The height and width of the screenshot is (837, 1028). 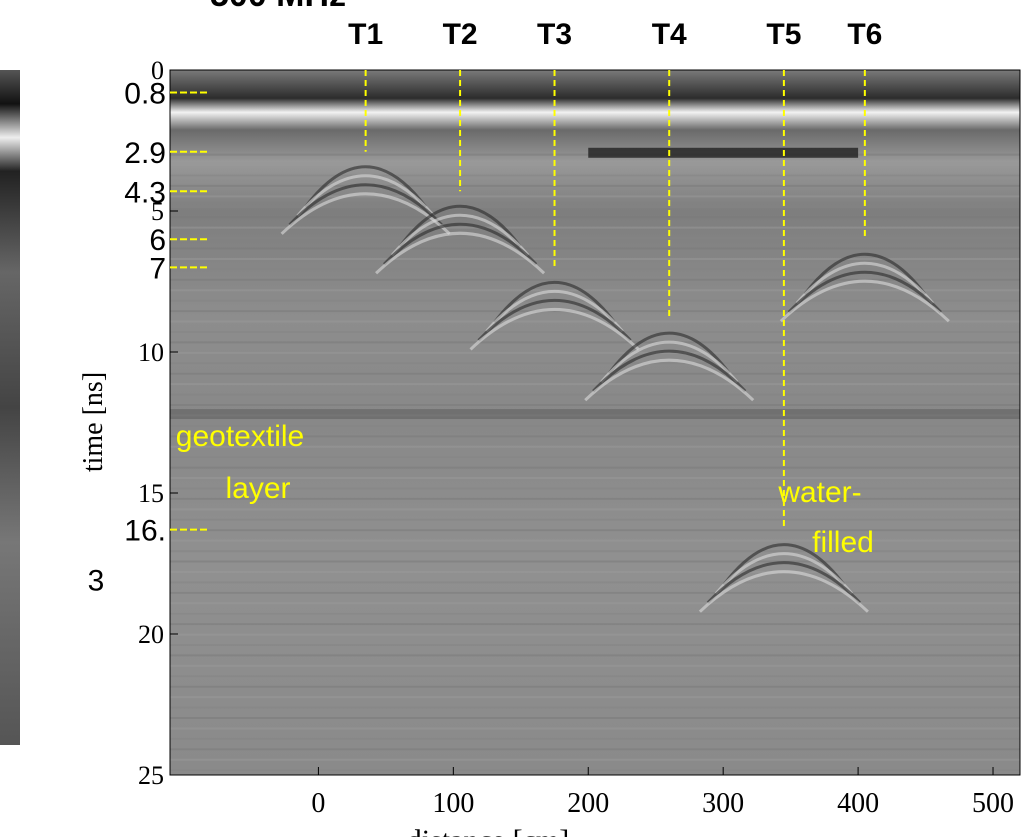 What do you see at coordinates (864, 34) in the screenshot?
I see `marker-label: T6` at bounding box center [864, 34].